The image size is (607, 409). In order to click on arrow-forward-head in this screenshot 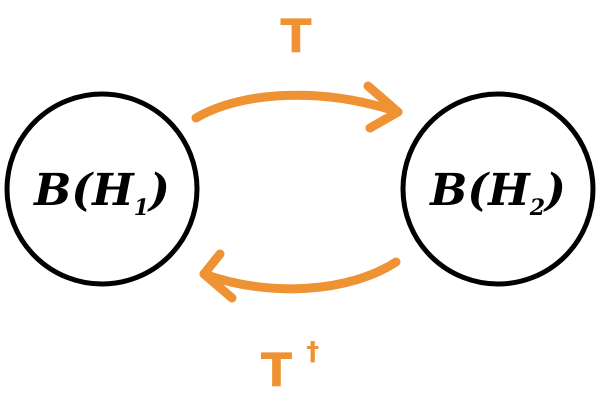, I will do `click(383, 107)`.